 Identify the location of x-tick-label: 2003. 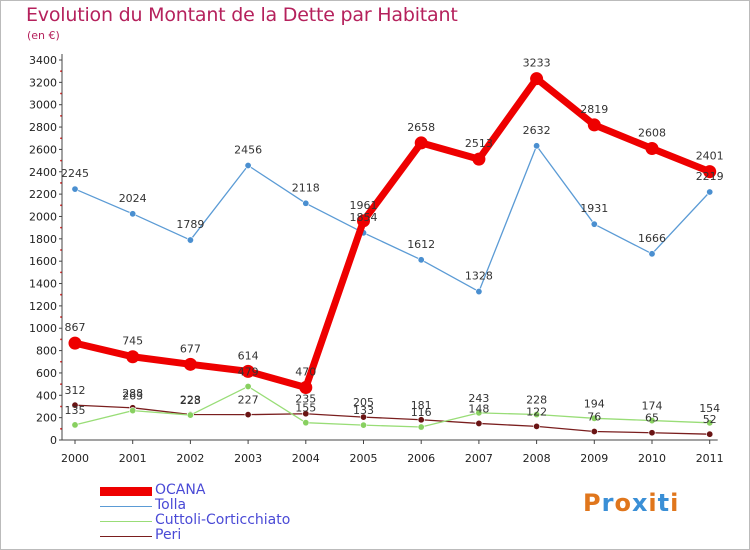
(248, 458).